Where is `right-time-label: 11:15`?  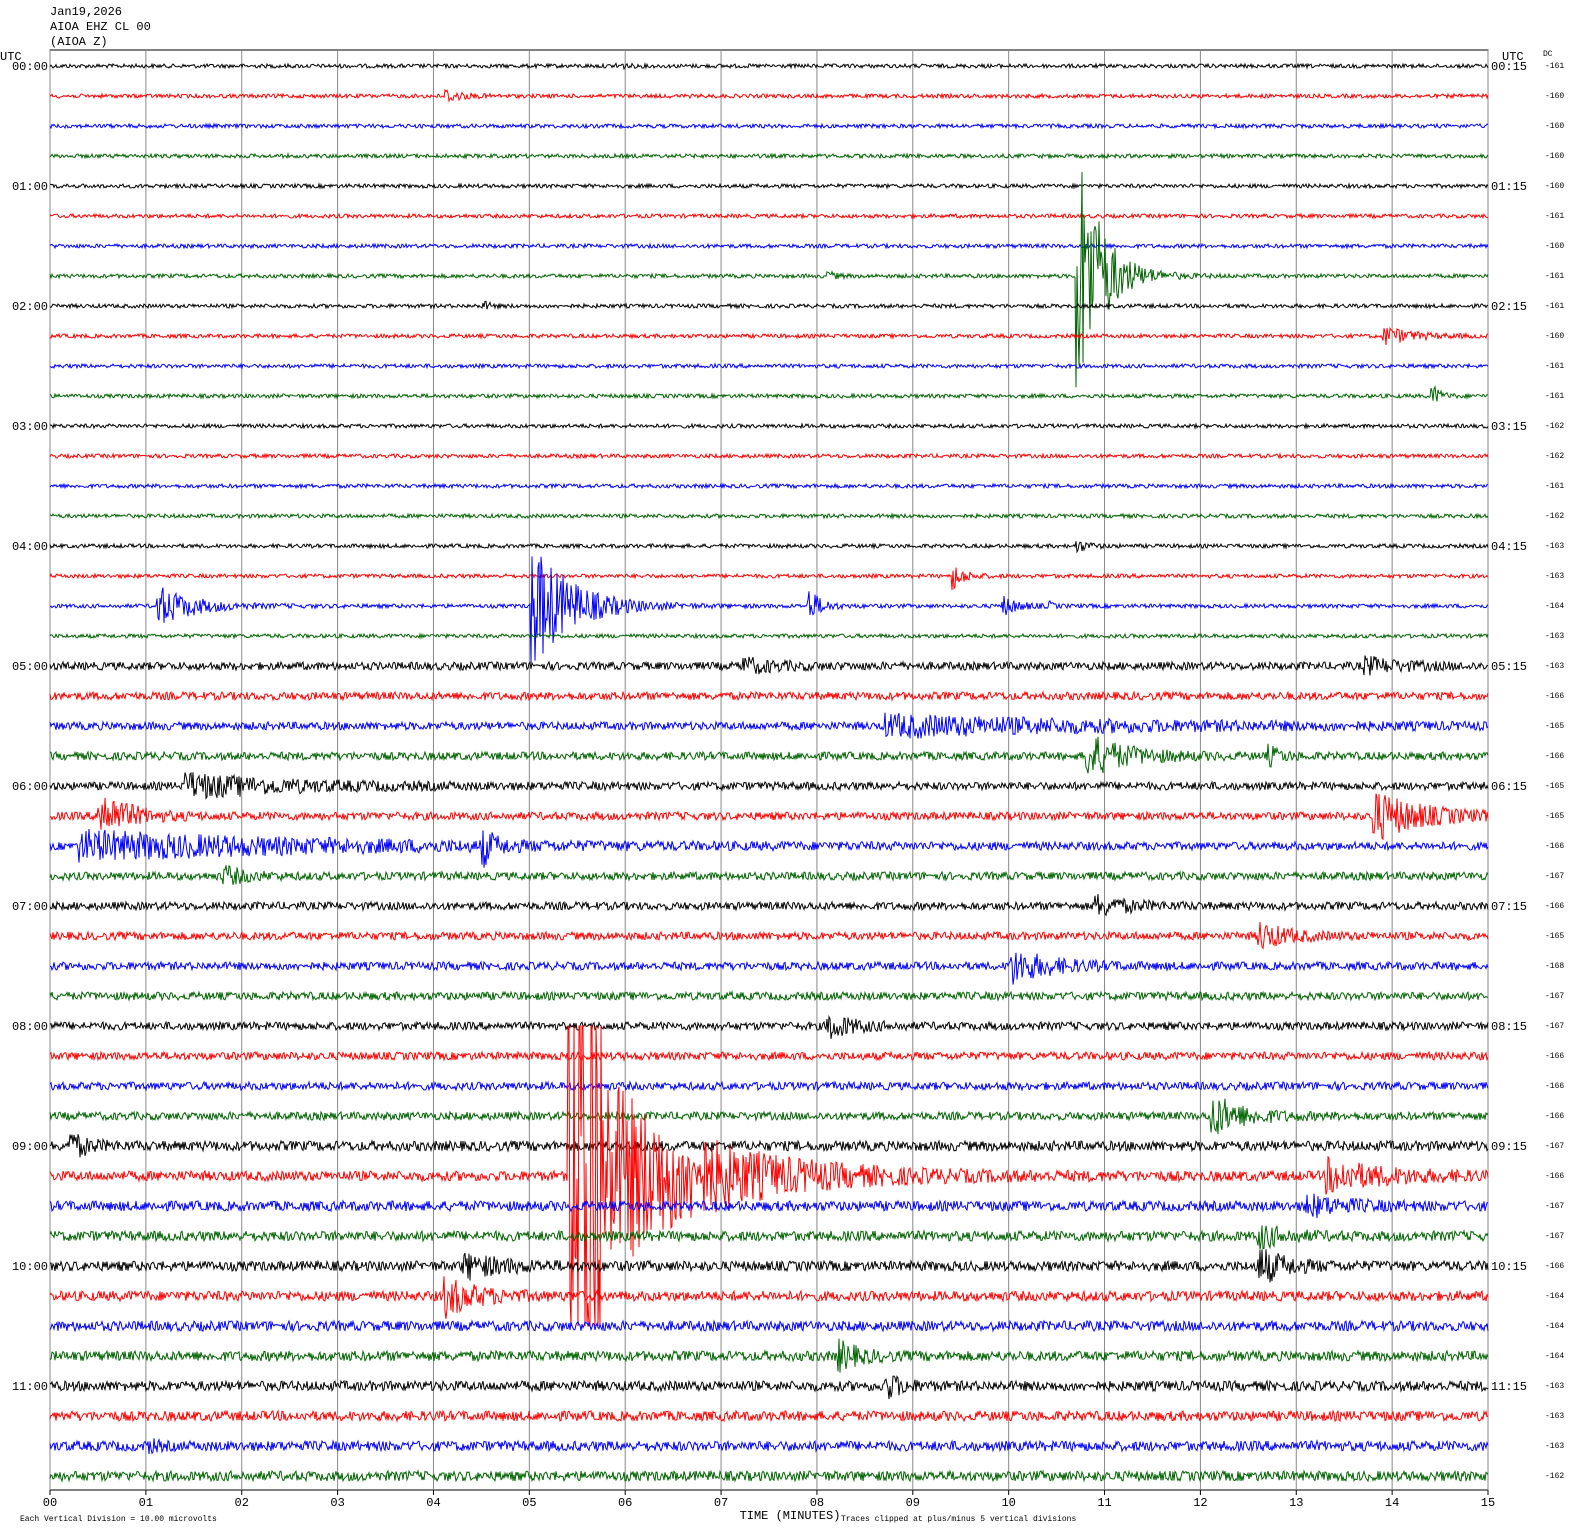 right-time-label: 11:15 is located at coordinates (1509, 1387).